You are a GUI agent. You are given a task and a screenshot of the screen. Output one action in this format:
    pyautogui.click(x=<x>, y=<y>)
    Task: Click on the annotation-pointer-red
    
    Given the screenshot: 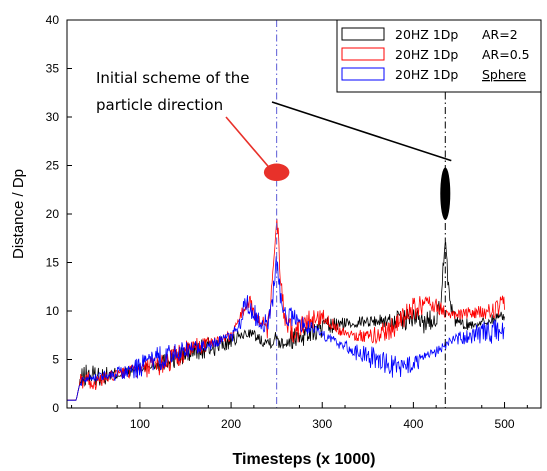 What is the action you would take?
    pyautogui.click(x=248, y=143)
    